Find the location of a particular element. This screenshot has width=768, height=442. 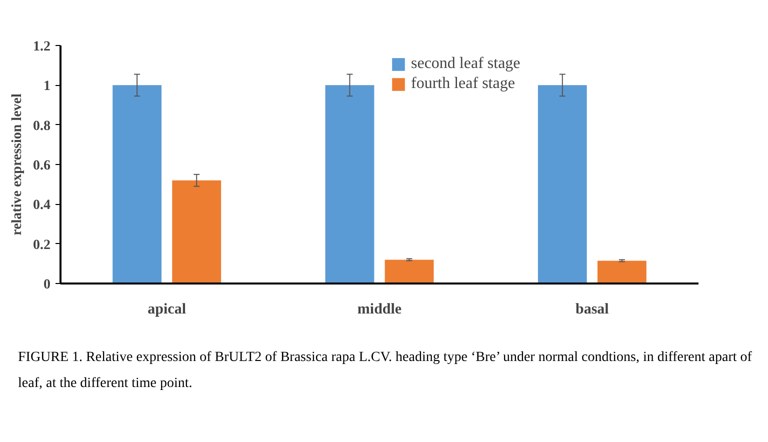

legend-label: second leaf stage is located at coordinates (465, 64).